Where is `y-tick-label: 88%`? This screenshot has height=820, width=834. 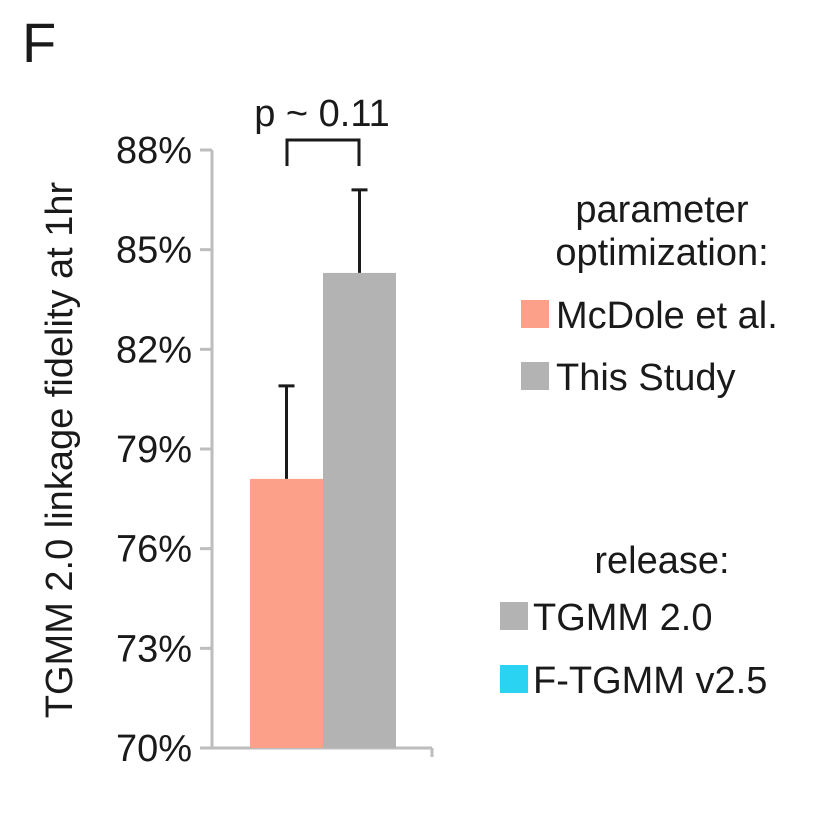 y-tick-label: 88% is located at coordinates (154, 151).